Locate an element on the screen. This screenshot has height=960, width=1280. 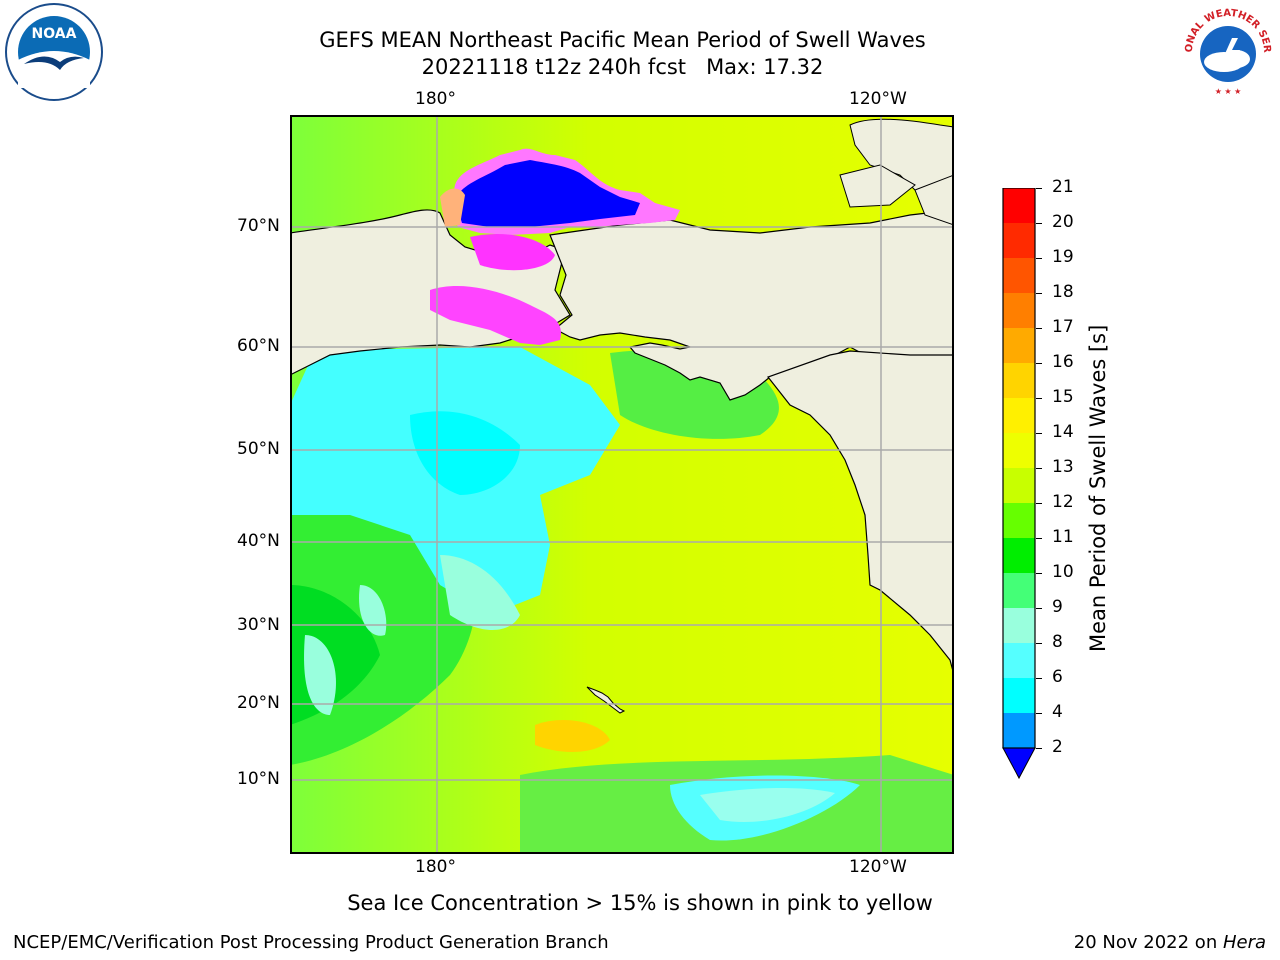
colorbar-frame is located at coordinates (1019, 468).